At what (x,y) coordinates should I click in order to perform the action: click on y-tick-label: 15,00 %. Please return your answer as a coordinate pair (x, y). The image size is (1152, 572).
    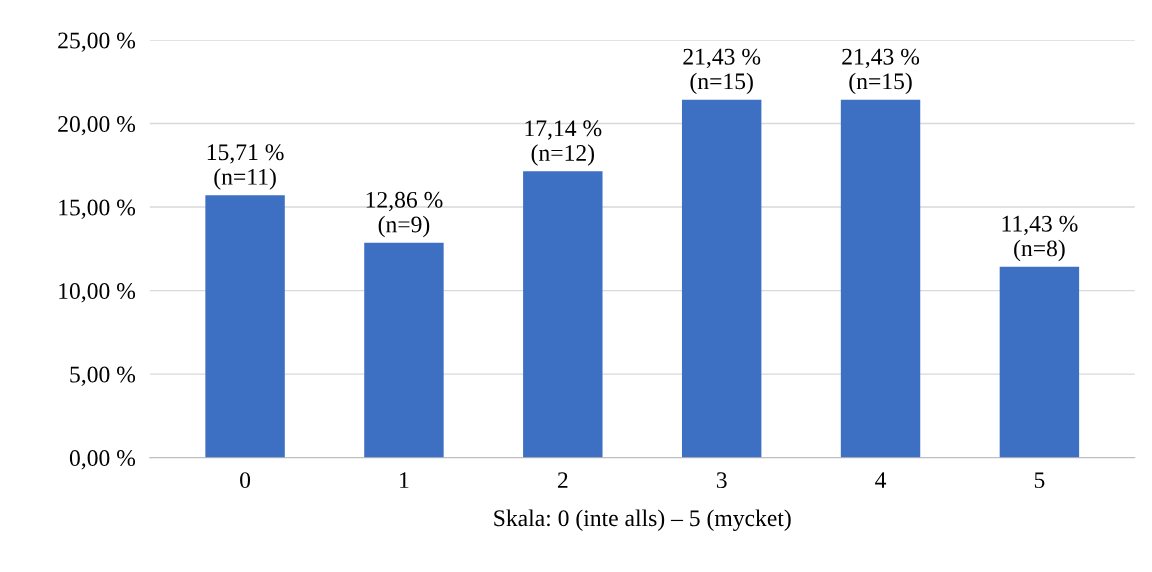
    Looking at the image, I should click on (97, 209).